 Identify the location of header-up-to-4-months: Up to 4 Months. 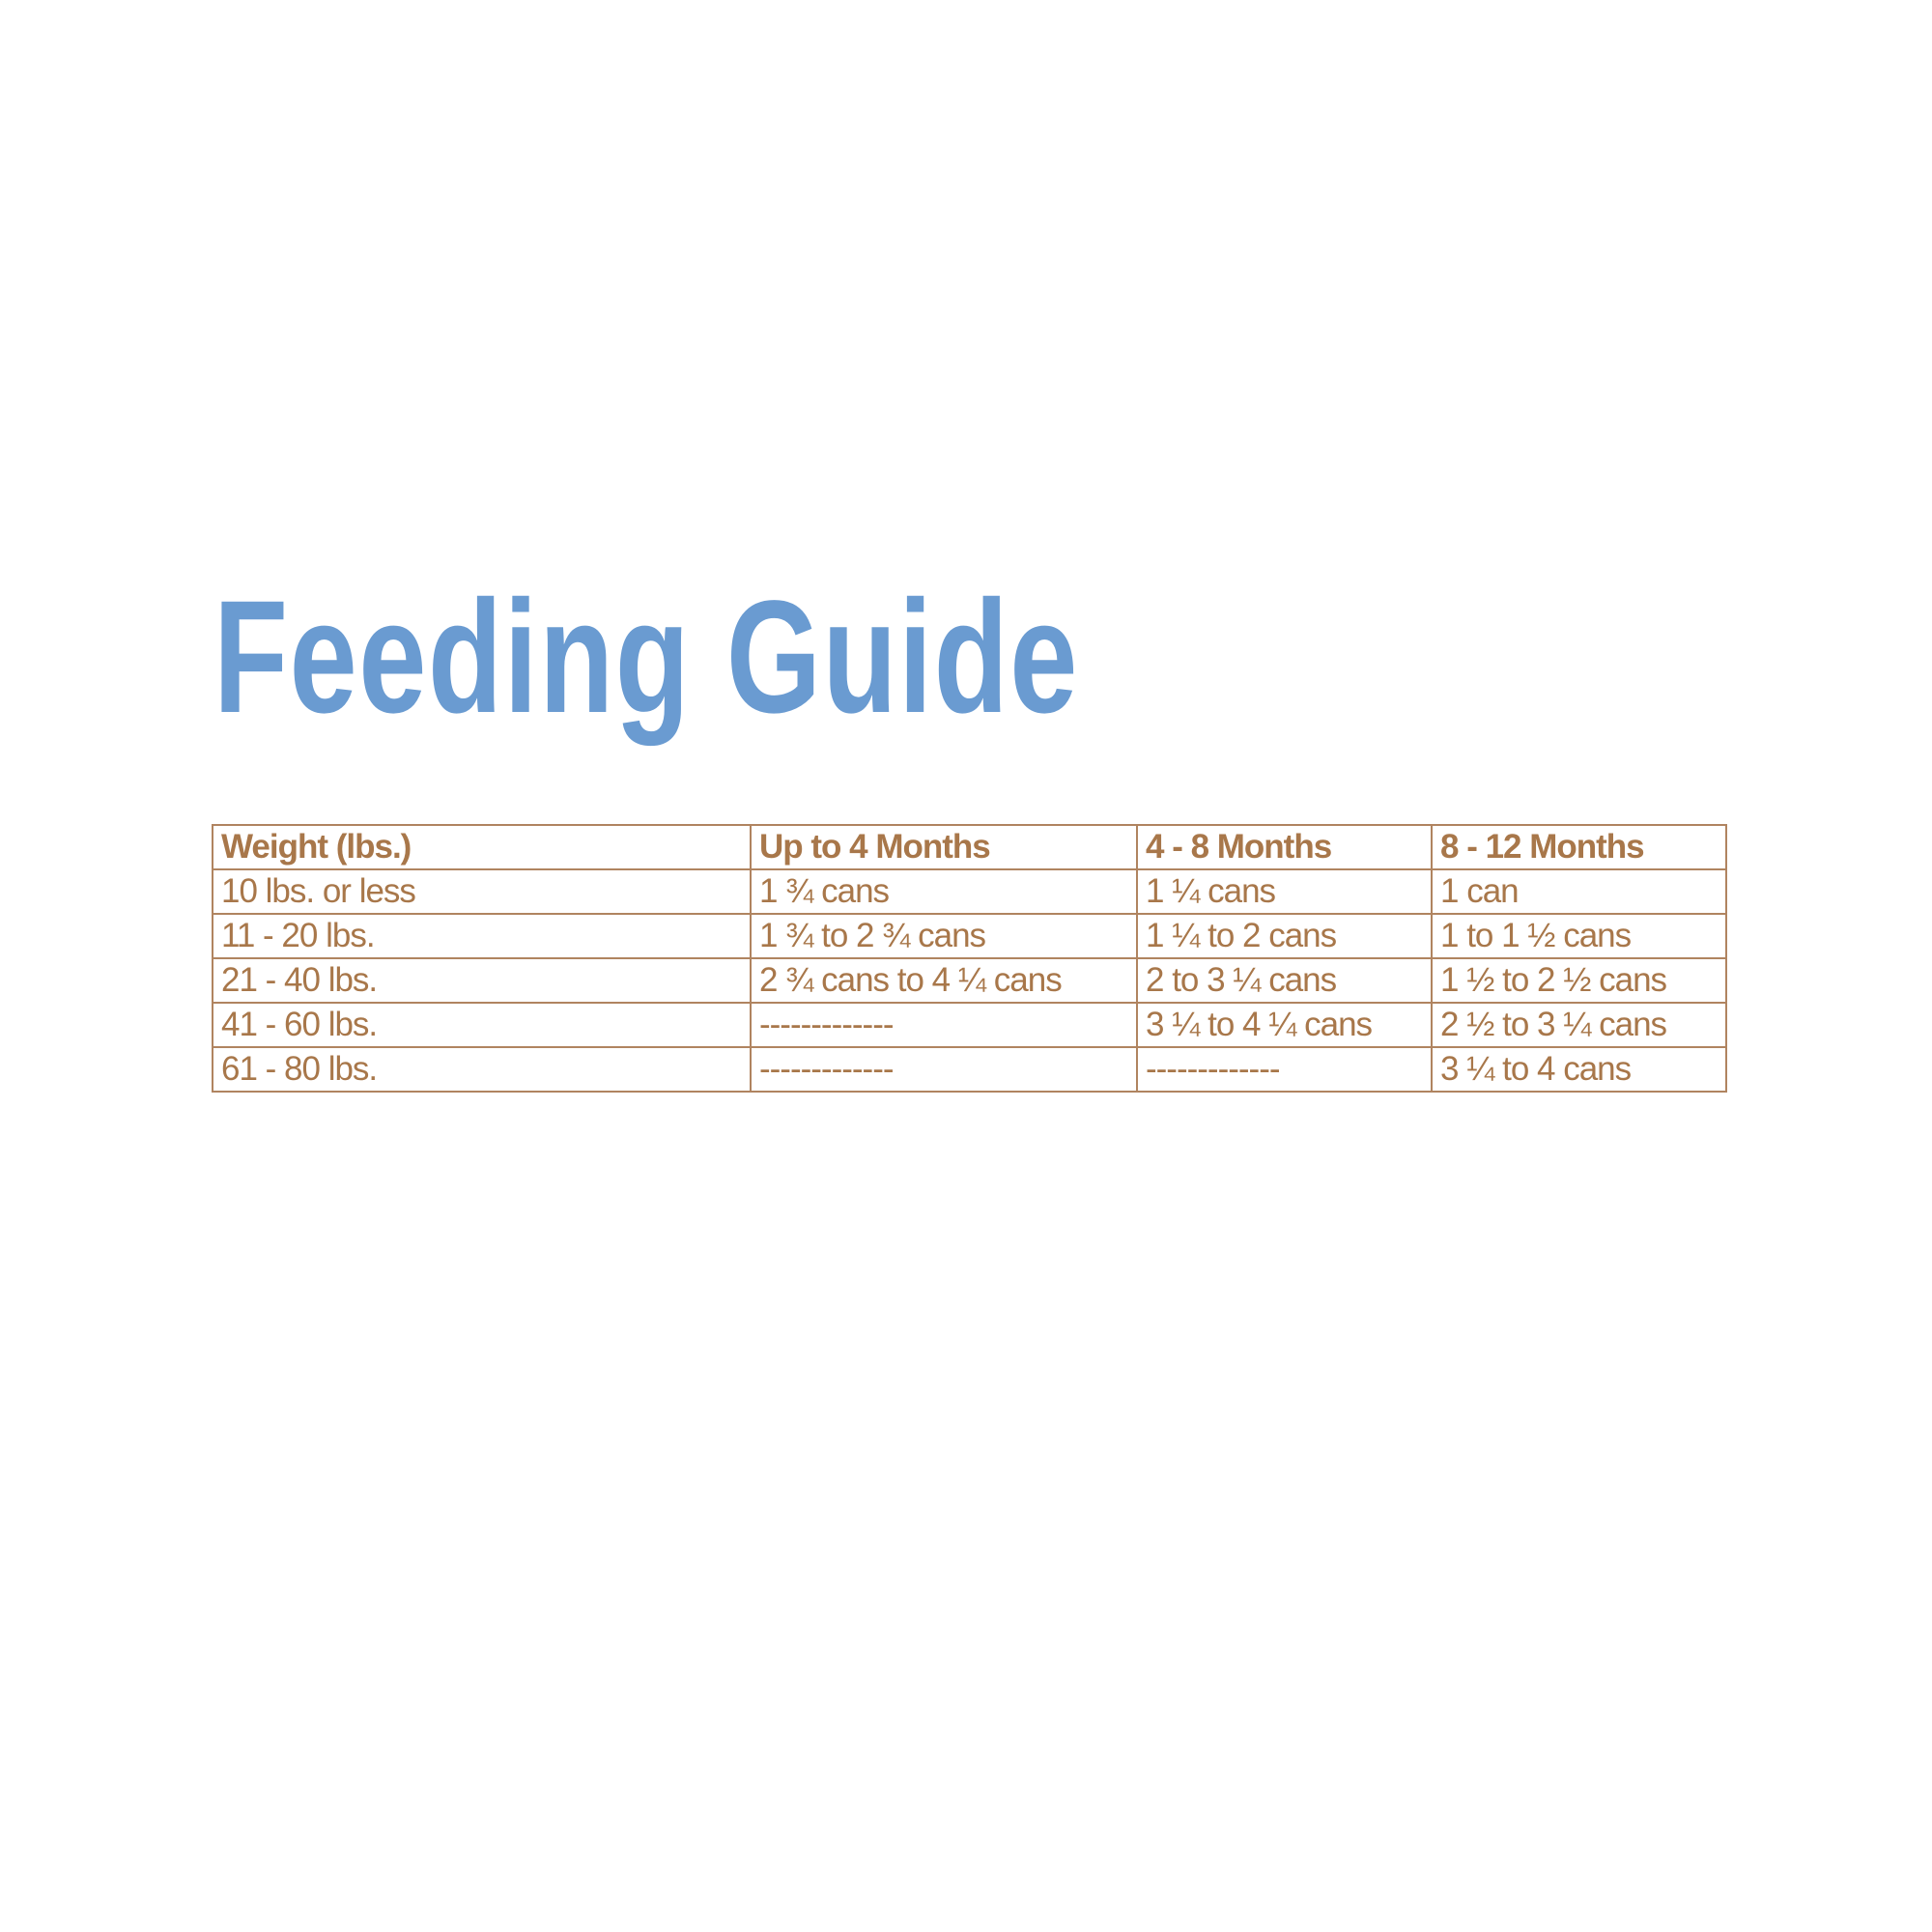
(944, 847).